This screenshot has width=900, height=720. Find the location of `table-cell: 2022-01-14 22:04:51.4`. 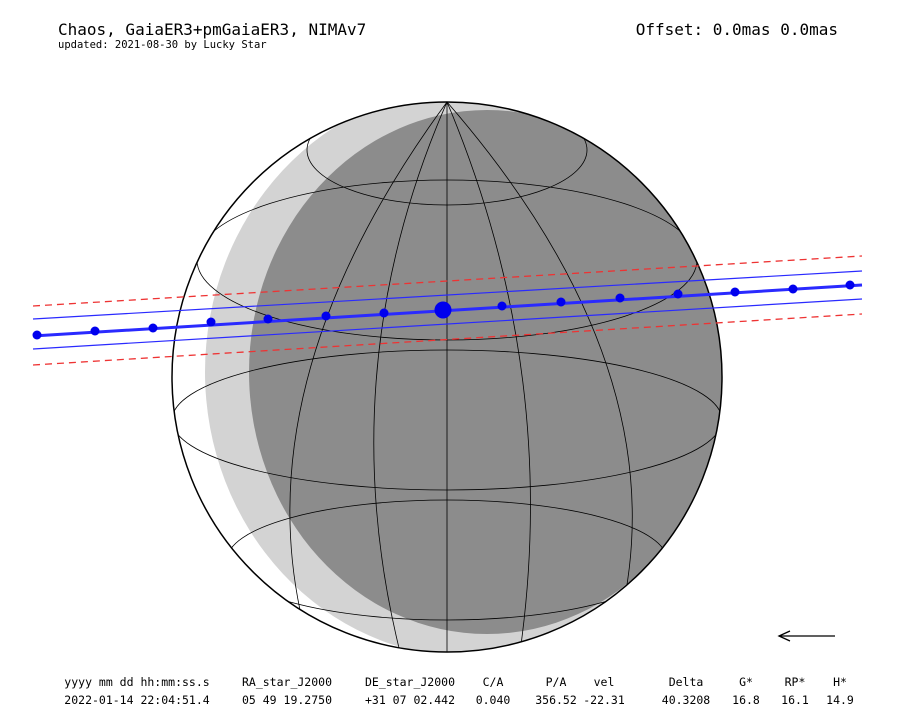

table-cell: 2022-01-14 22:04:51.4 is located at coordinates (136, 700).